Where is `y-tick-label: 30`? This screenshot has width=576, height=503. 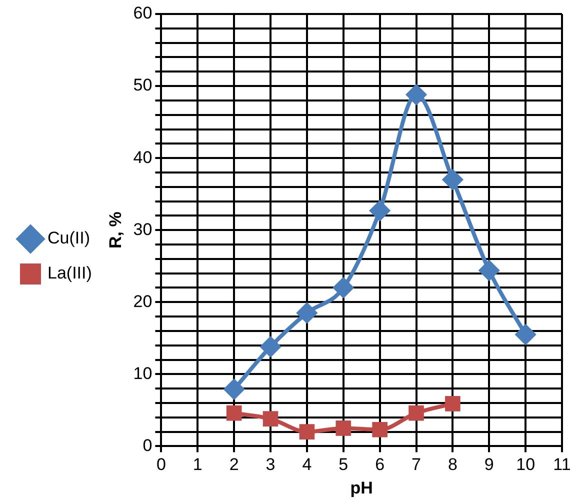 y-tick-label: 30 is located at coordinates (142, 229).